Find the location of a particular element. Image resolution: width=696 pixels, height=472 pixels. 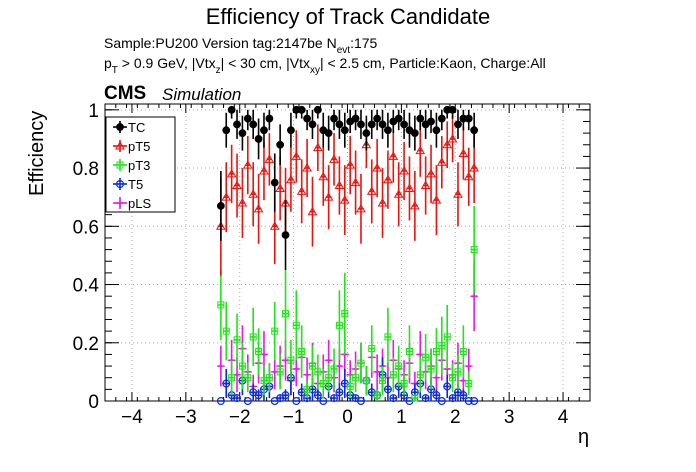

series-pt5 is located at coordinates (347, 195).